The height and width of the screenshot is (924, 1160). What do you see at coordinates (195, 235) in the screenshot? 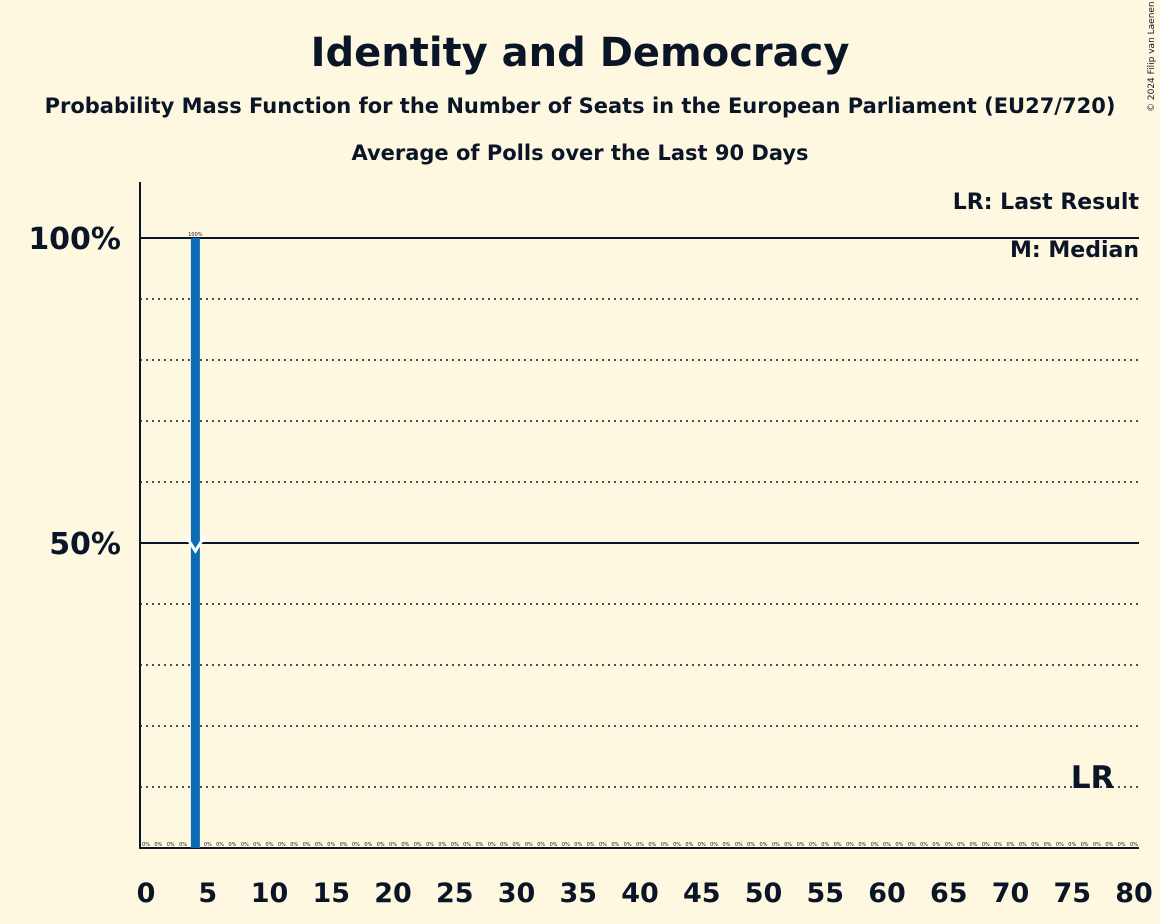
I see `bar-value-label: 100%` at bounding box center [195, 235].